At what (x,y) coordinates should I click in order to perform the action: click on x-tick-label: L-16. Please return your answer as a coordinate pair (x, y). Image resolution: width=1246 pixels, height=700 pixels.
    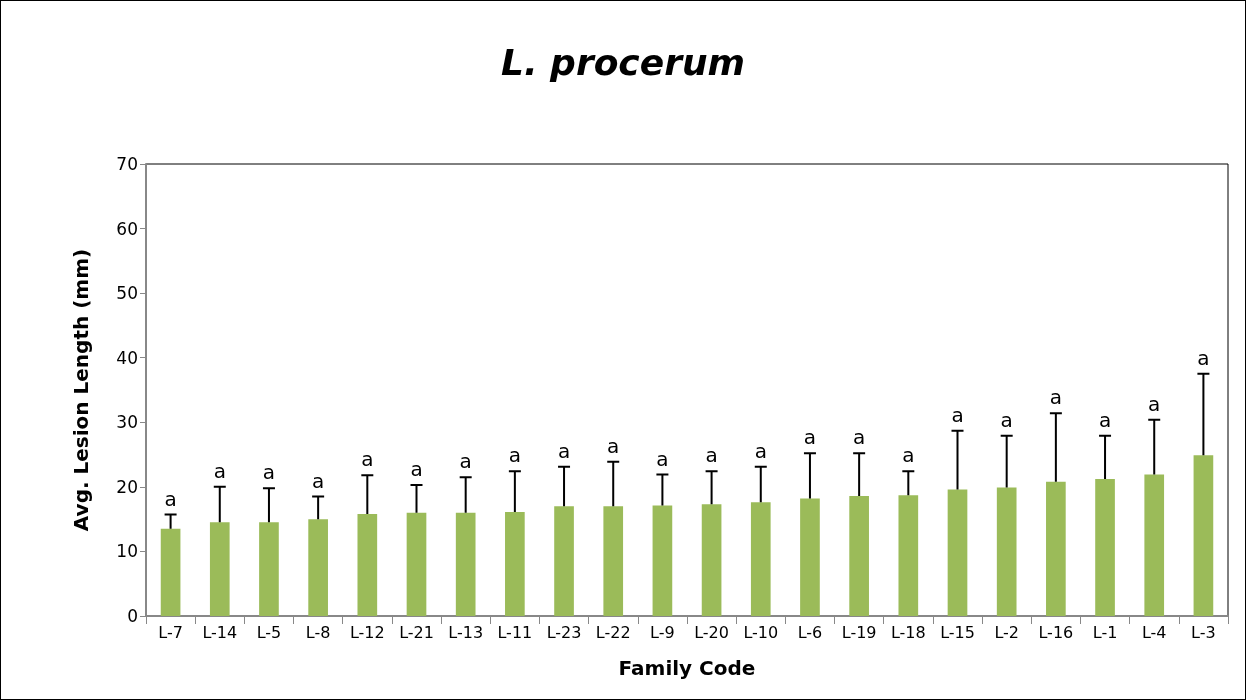
    Looking at the image, I should click on (1056, 632).